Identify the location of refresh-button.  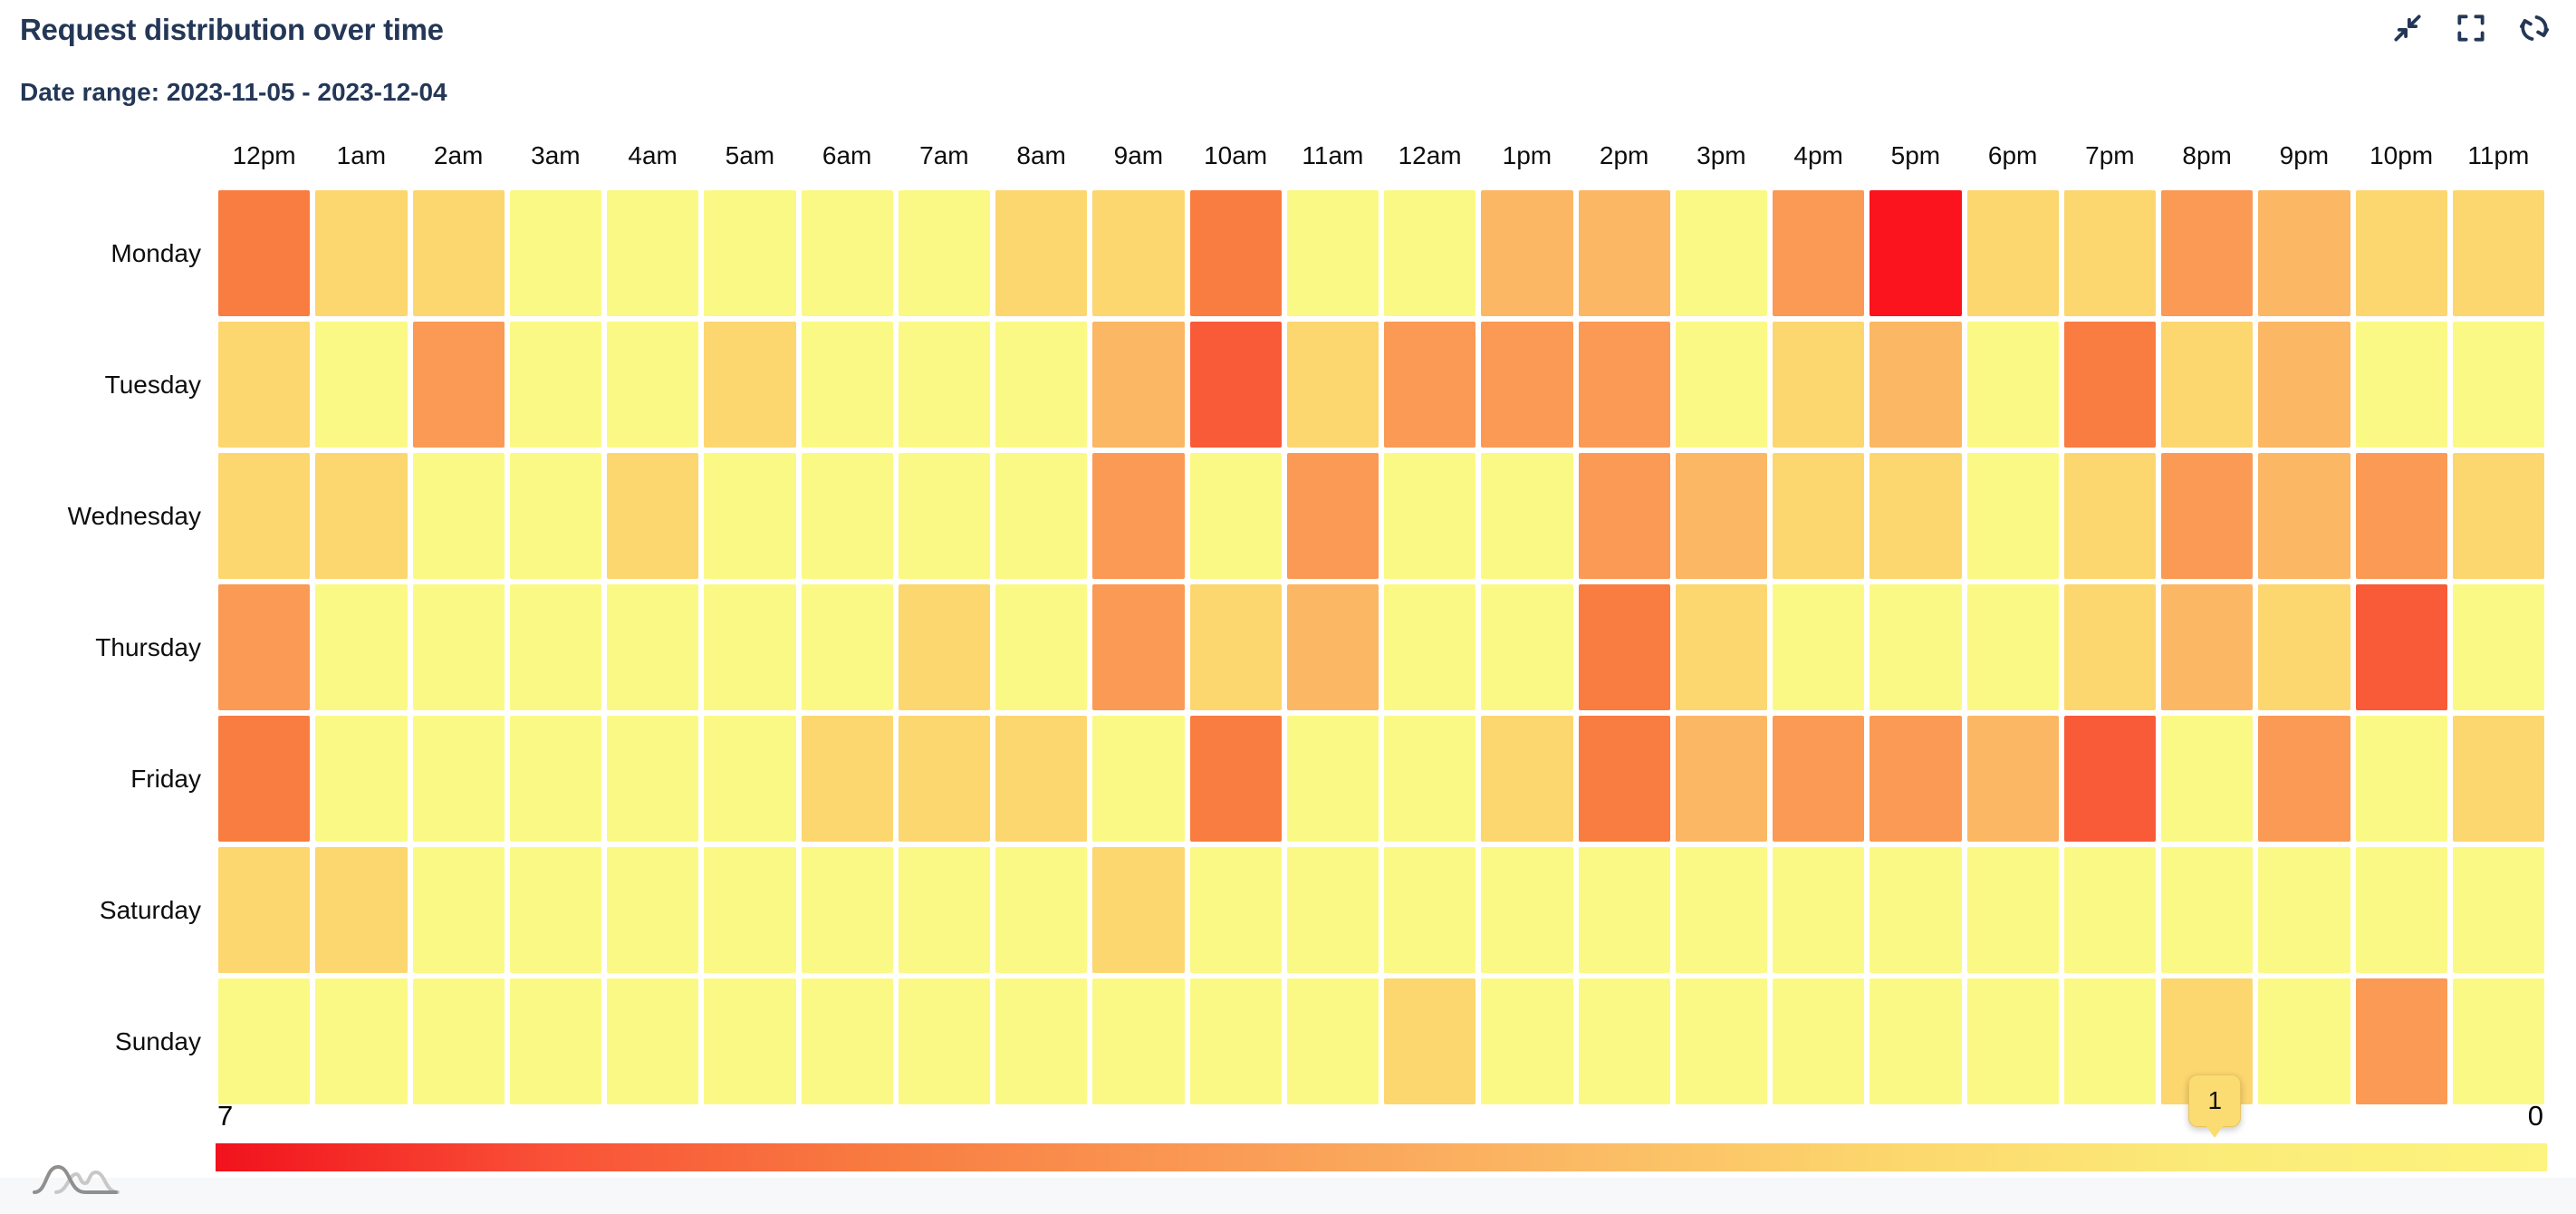
(2534, 29).